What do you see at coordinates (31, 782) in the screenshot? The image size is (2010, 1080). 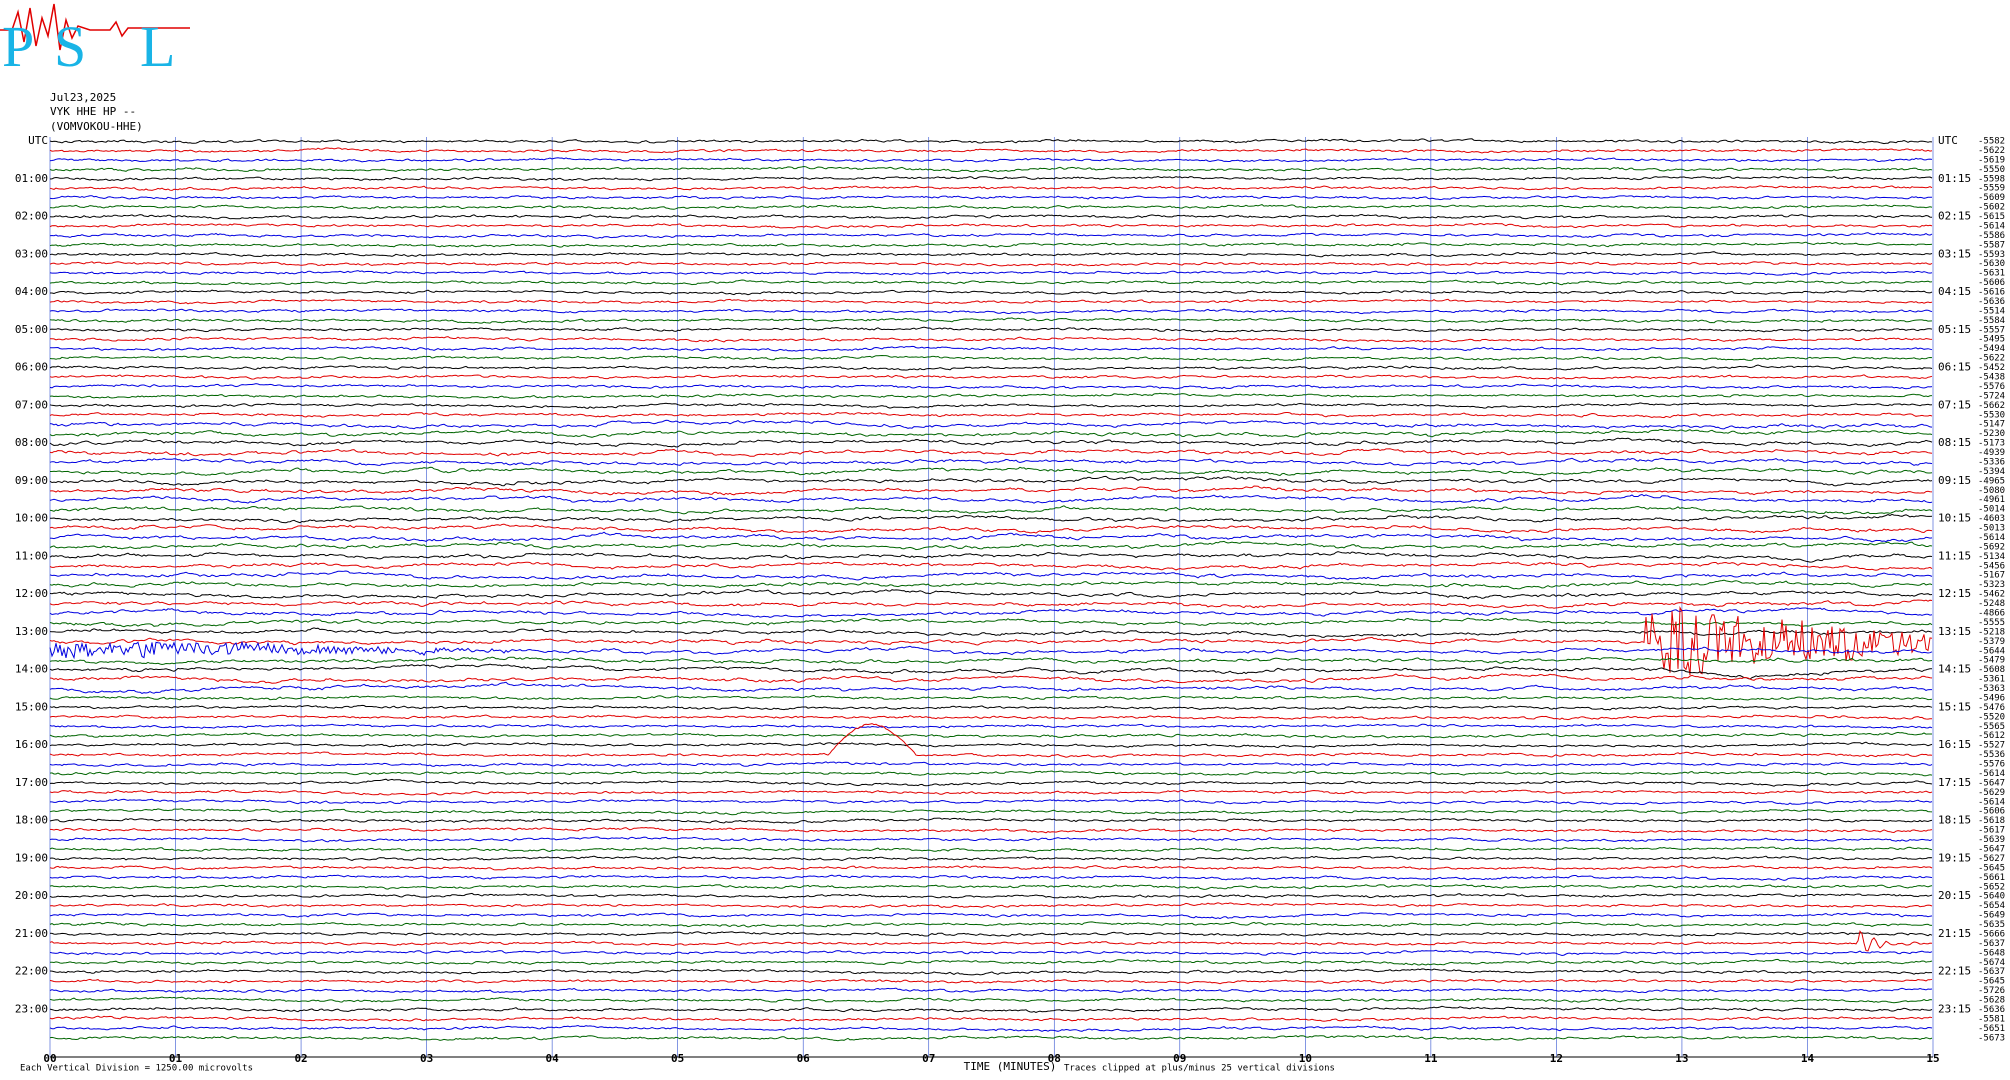 I see `left-hour-label: 17:00` at bounding box center [31, 782].